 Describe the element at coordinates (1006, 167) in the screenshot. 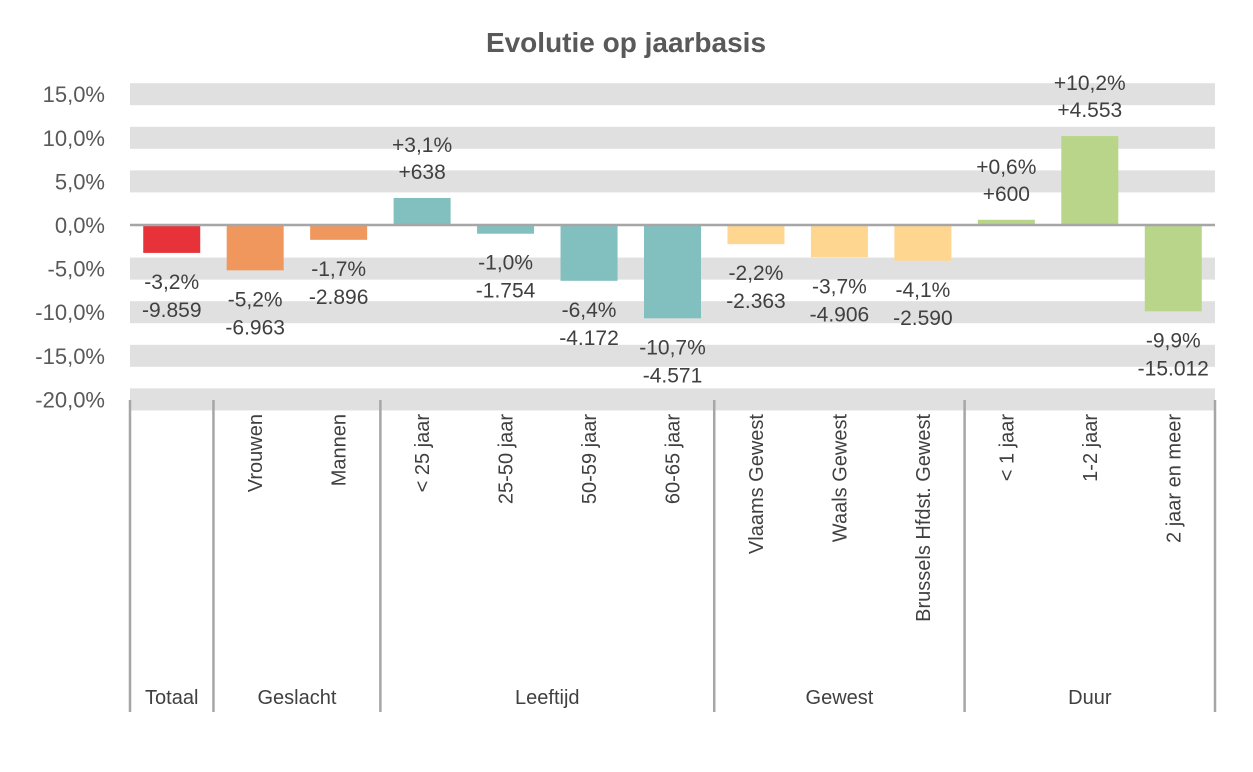

I see `data-label-percent: +0,6%` at that location.